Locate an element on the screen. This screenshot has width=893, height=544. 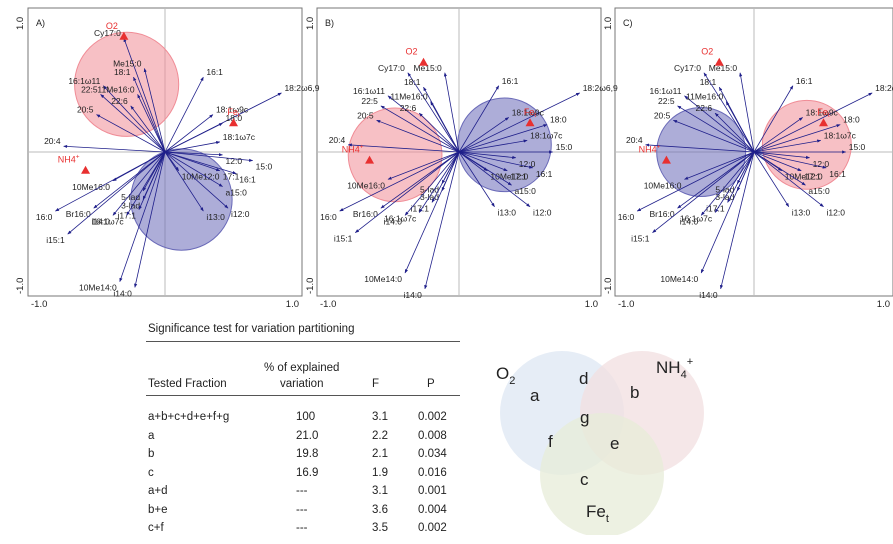
y-tick-label: 1.0 is located at coordinates (310, 23).